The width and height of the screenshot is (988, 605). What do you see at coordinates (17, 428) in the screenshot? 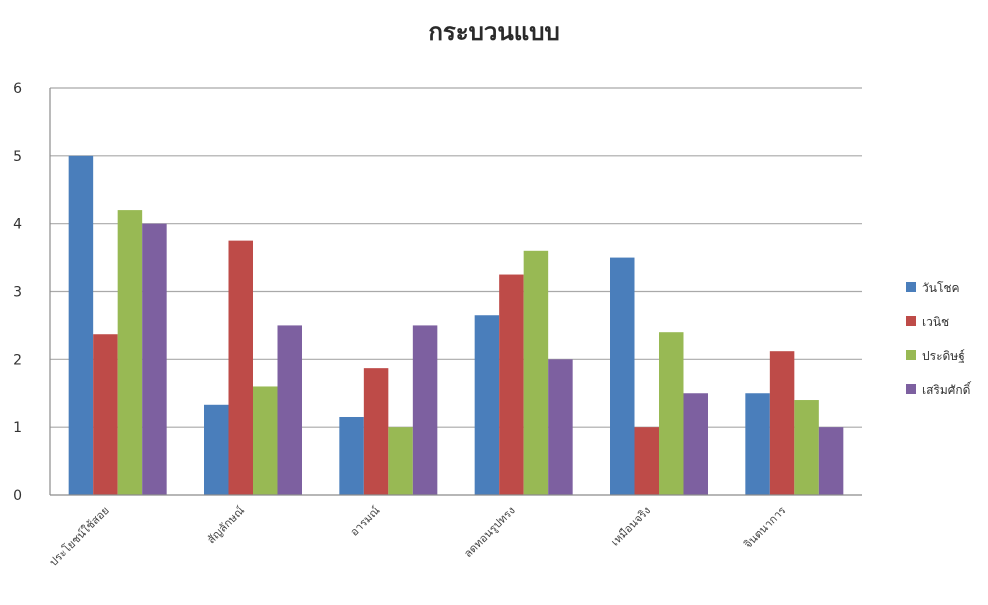
I see `y-tick-label: 1` at bounding box center [17, 428].